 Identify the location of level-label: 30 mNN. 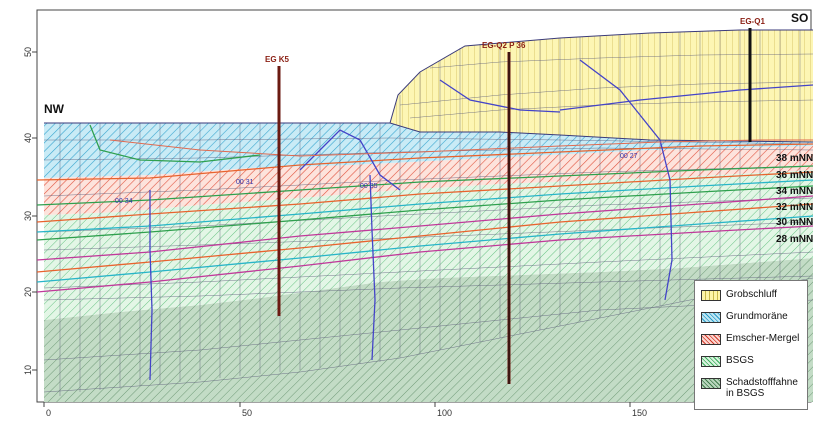
(794, 222).